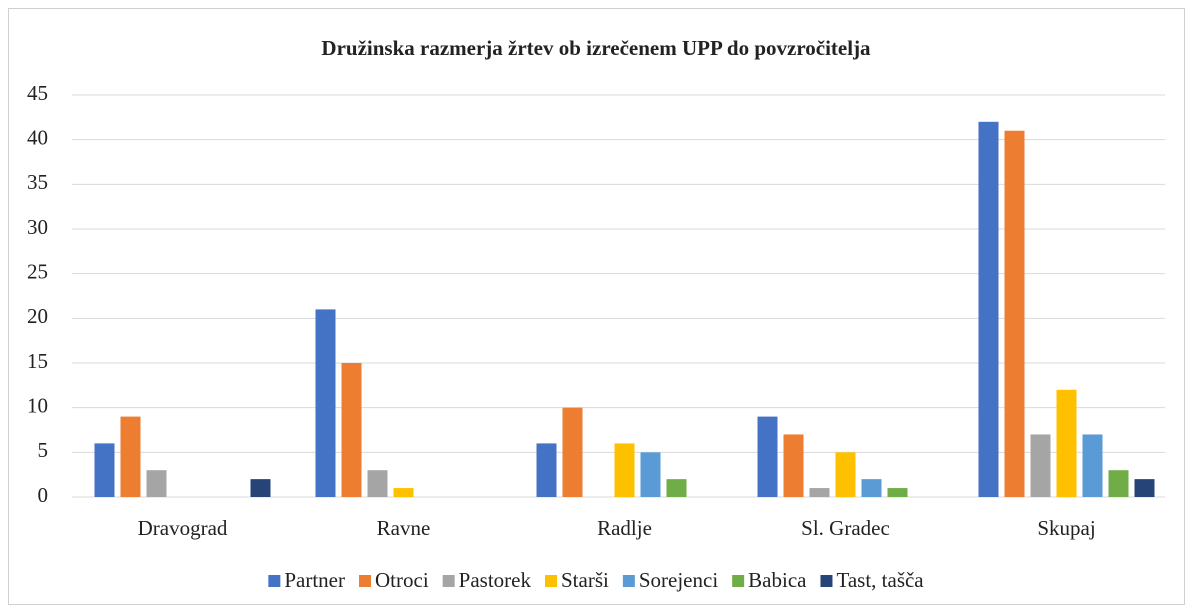 Image resolution: width=1192 pixels, height=614 pixels. I want to click on y-tick-label: 35, so click(37, 182).